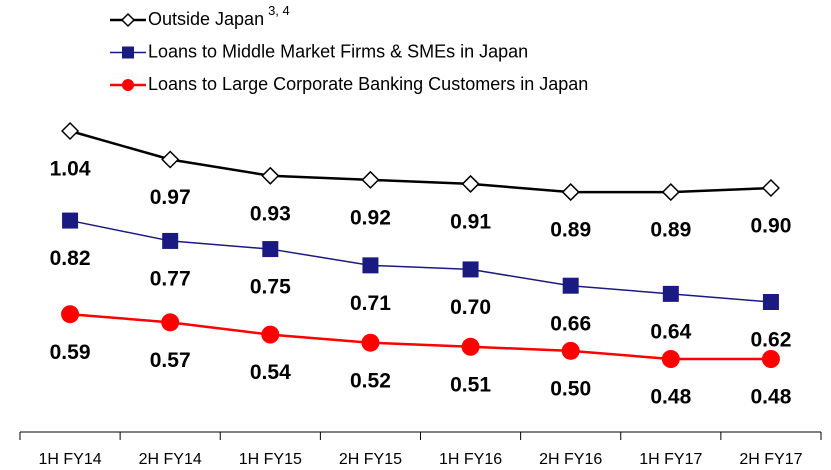 The width and height of the screenshot is (831, 470). Describe the element at coordinates (279, 10) in the screenshot. I see `legend-note: 3, 4` at that location.